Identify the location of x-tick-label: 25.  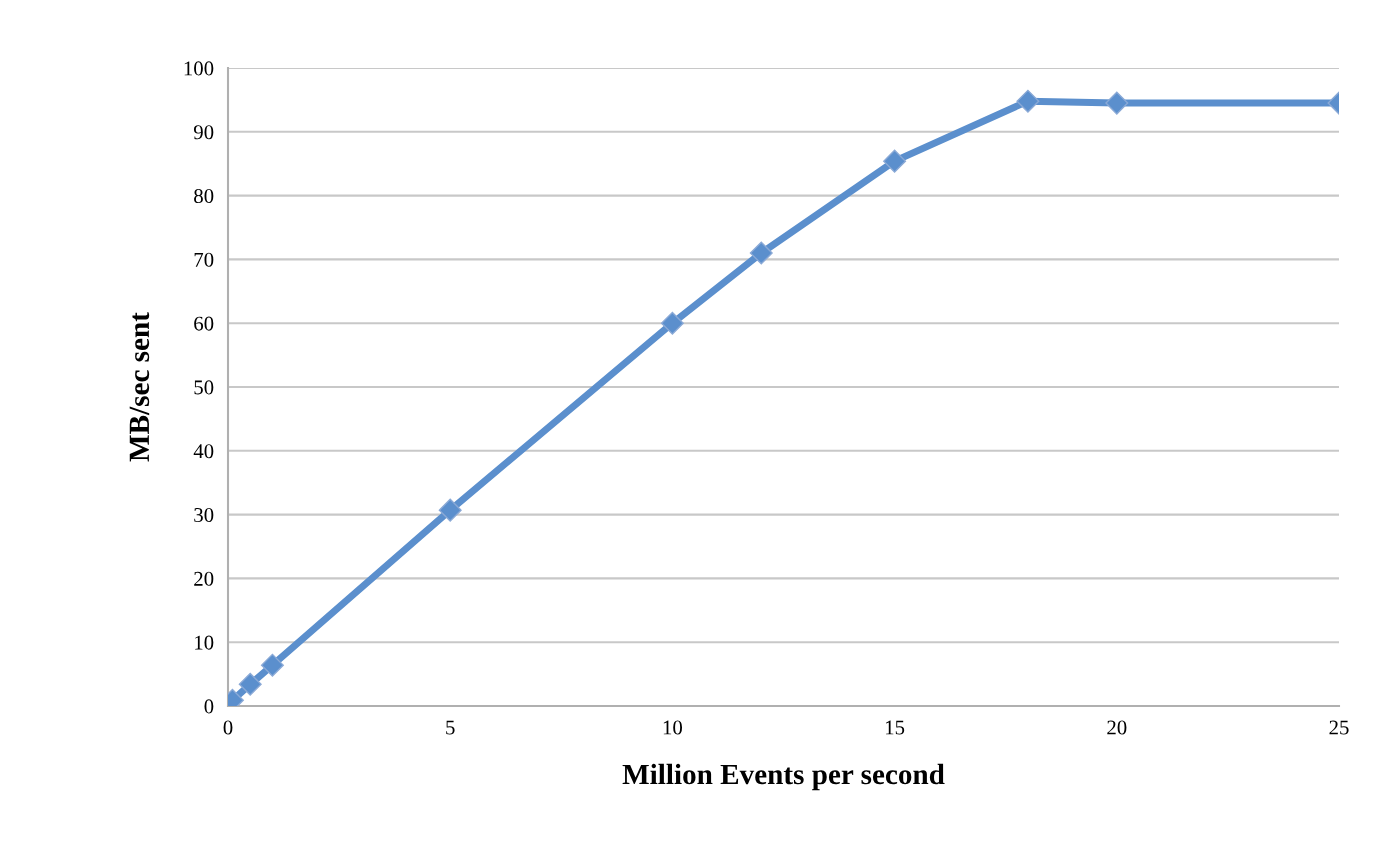
(1339, 727).